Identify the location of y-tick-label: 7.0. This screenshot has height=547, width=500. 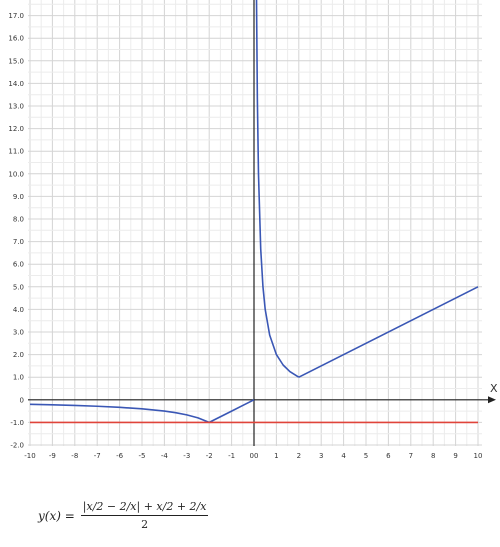
(18, 242).